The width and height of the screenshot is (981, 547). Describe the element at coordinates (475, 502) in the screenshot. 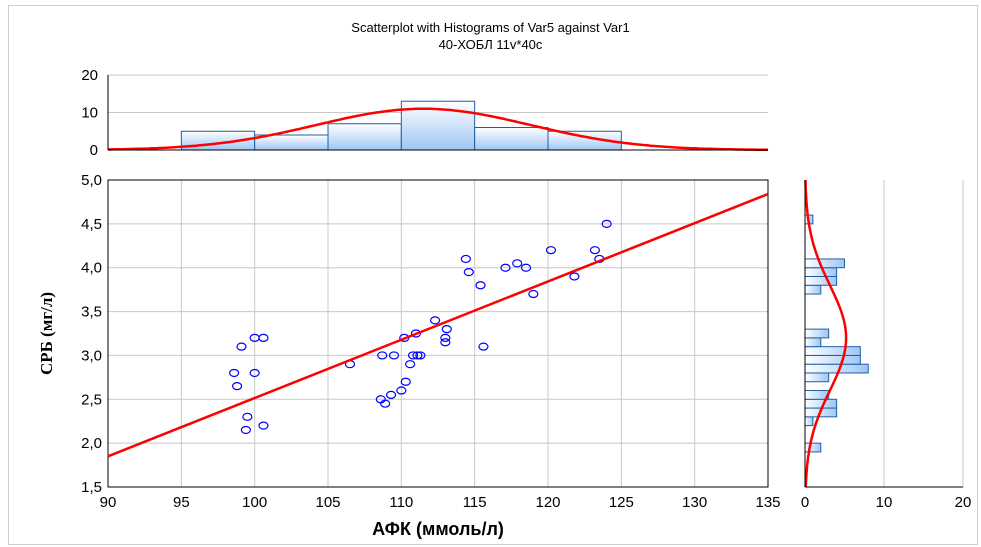

I see `x-tick-label: 115` at that location.